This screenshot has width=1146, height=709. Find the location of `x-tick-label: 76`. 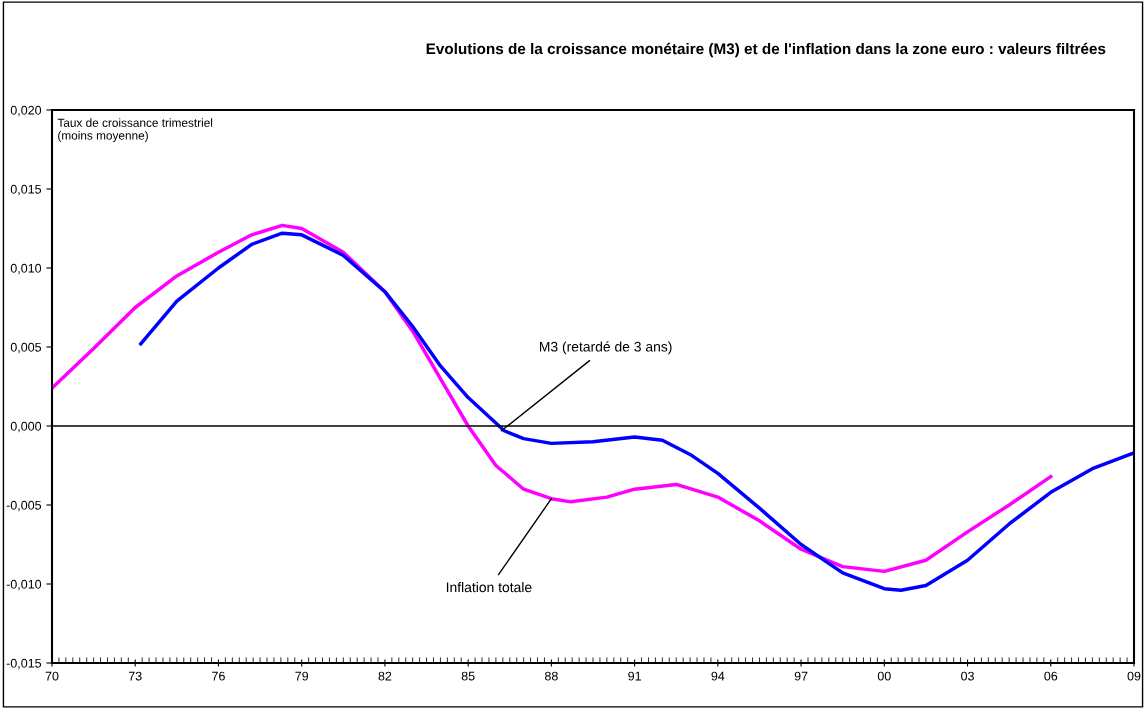

x-tick-label: 76 is located at coordinates (218, 676).